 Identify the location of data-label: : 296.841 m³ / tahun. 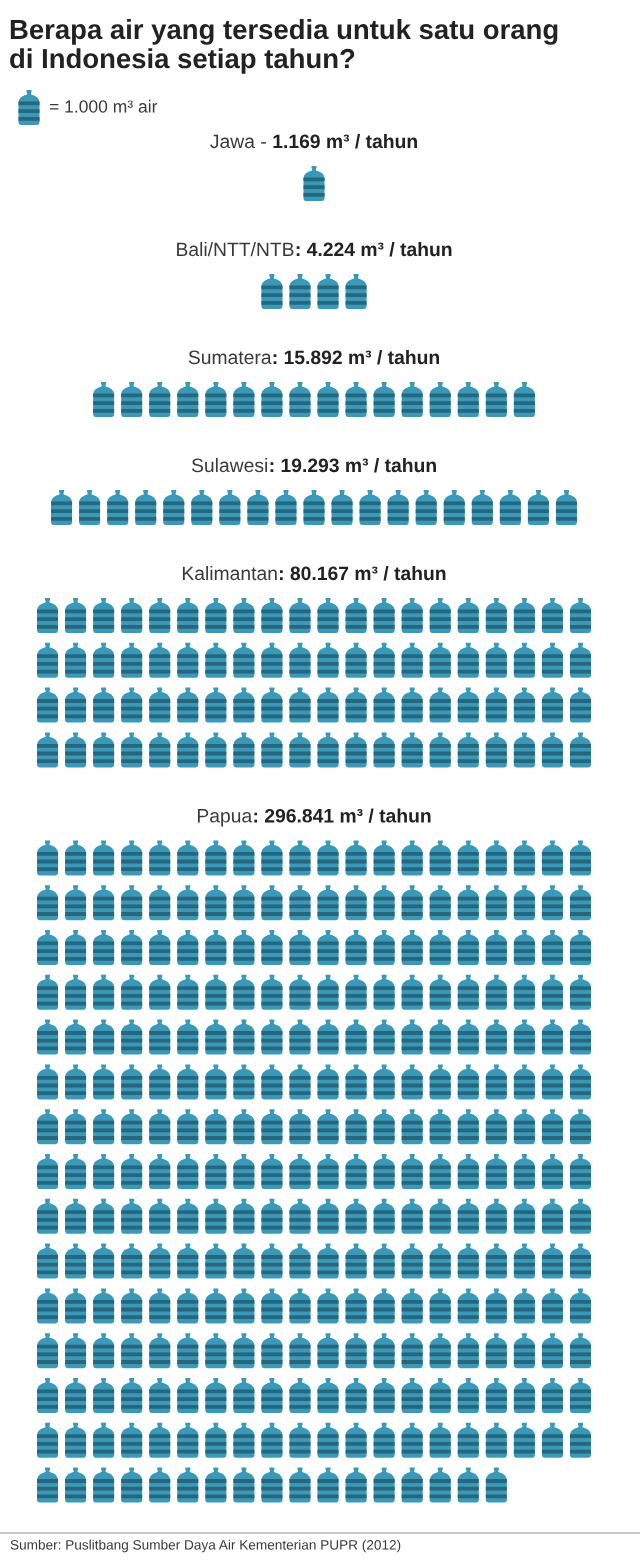
(342, 815).